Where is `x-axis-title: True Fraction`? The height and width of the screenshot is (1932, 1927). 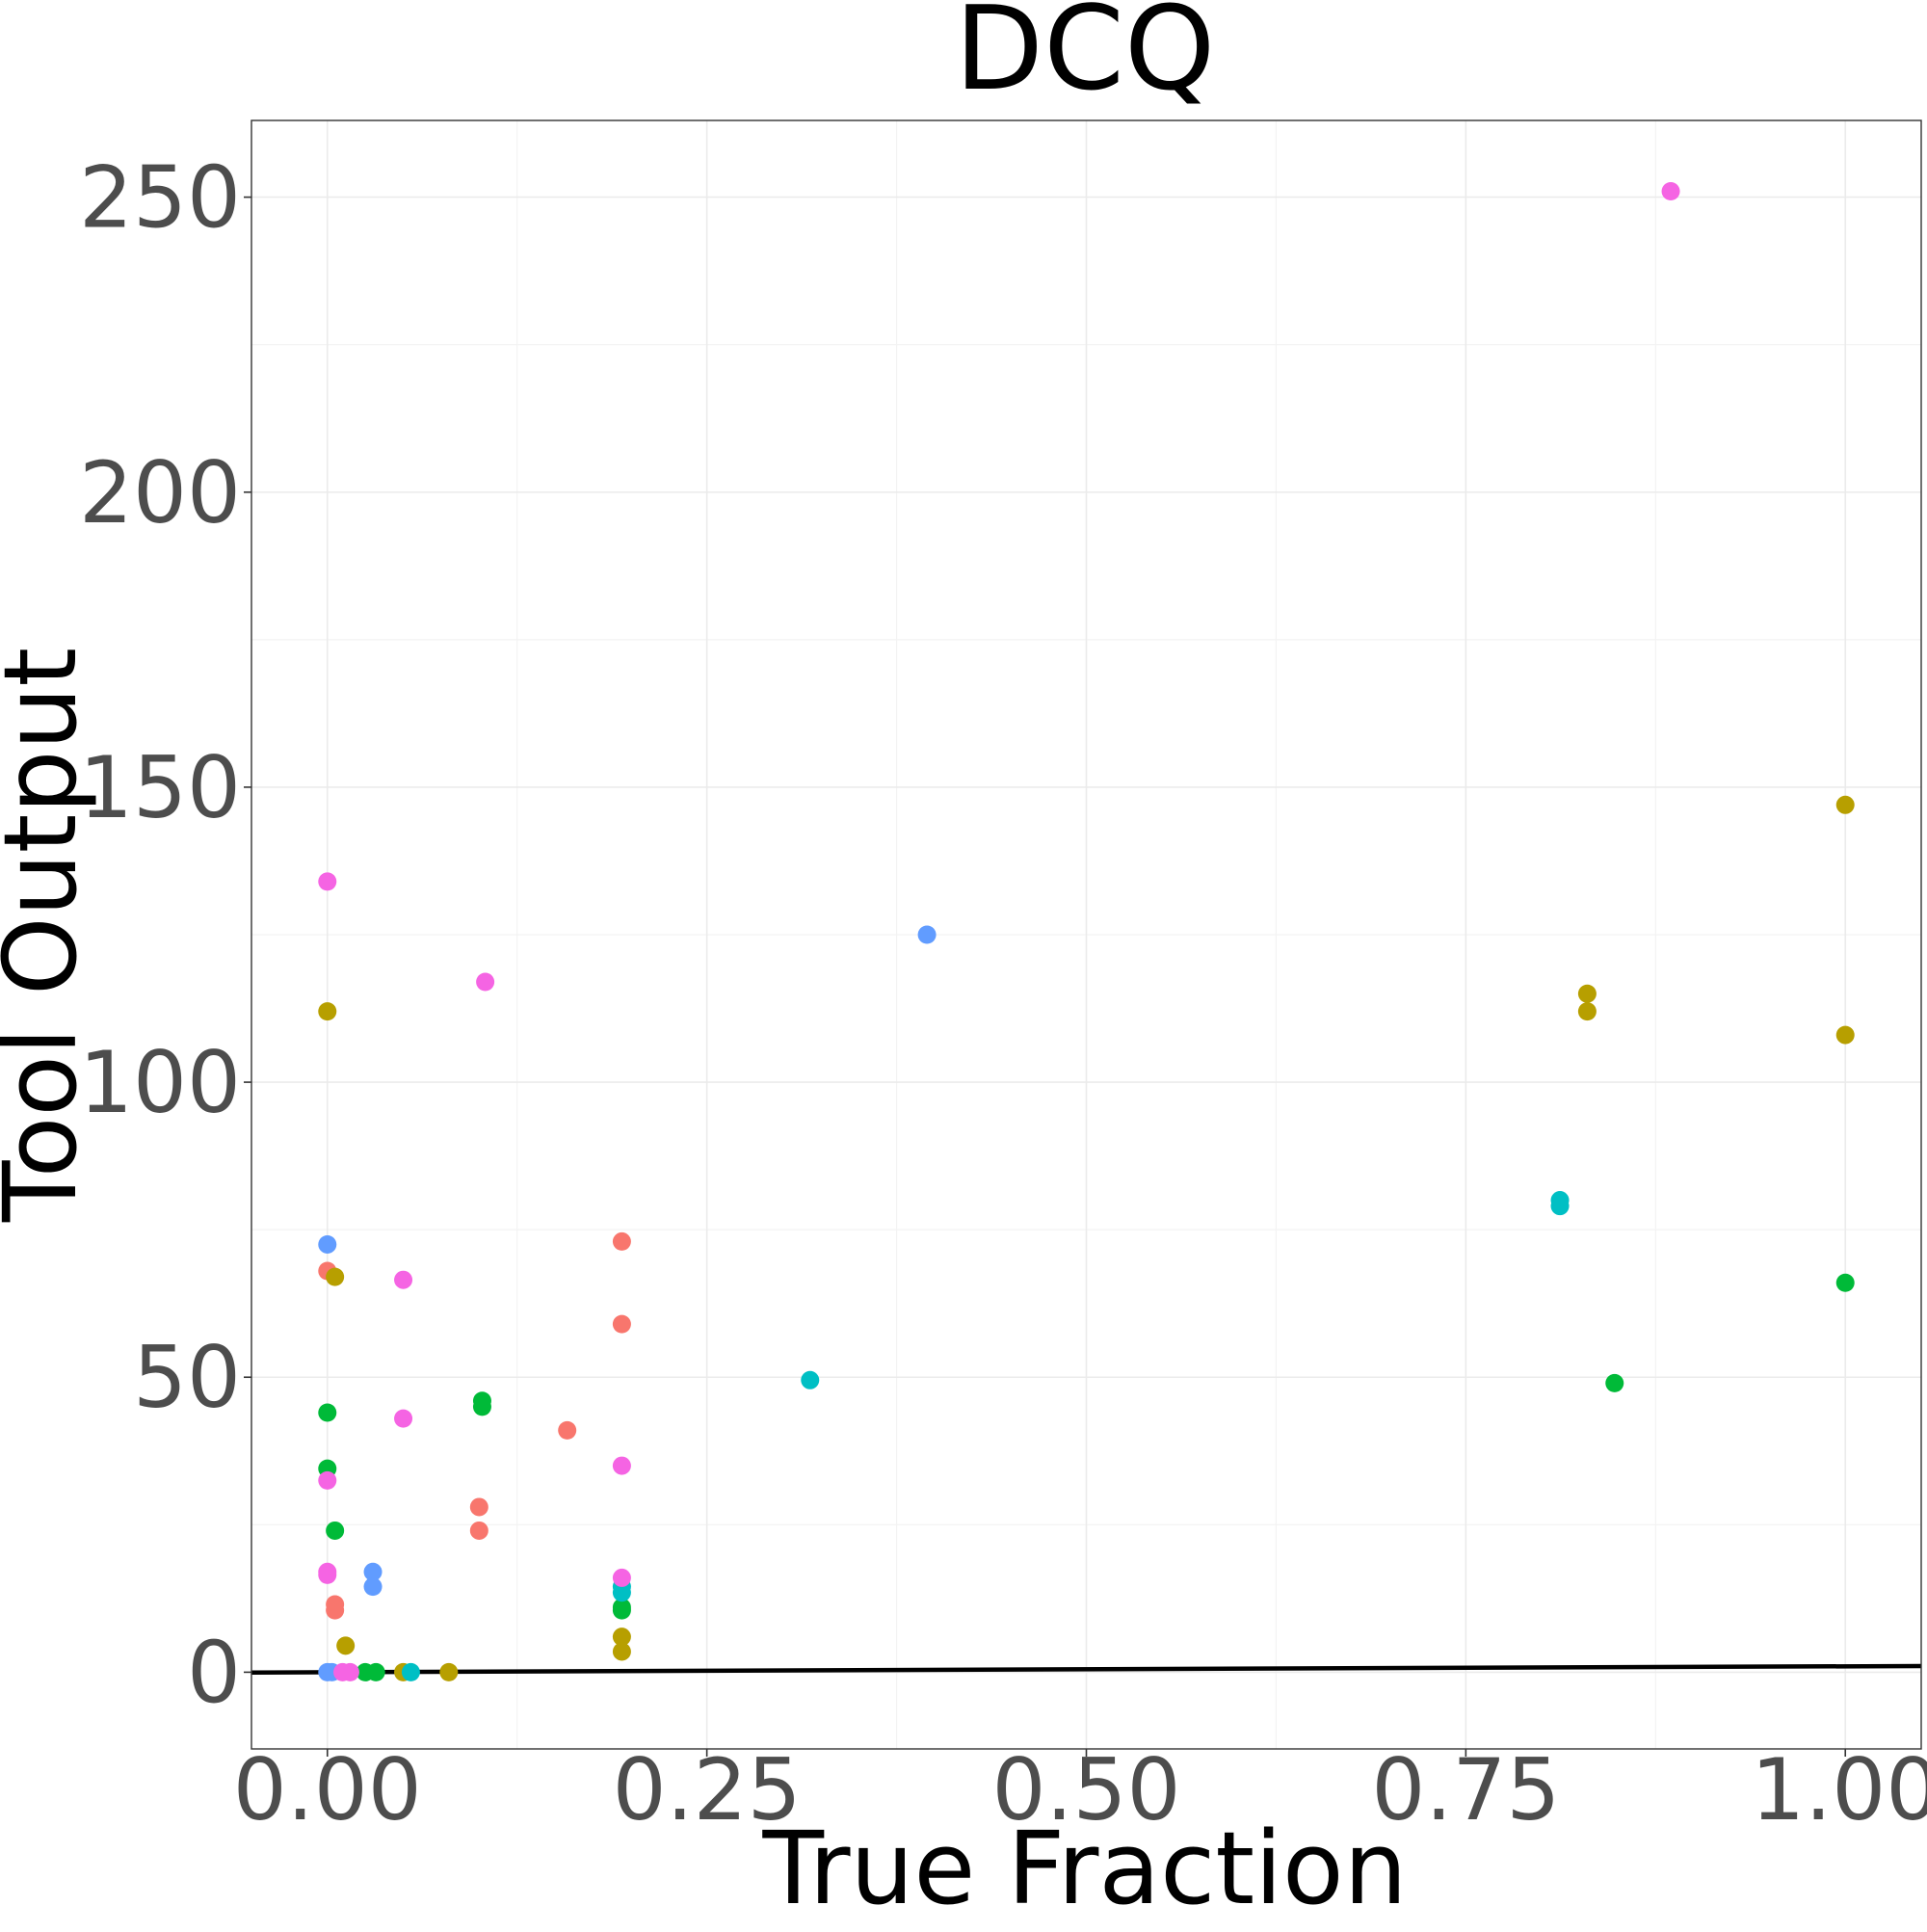
x-axis-title: True Fraction is located at coordinates (1084, 1868).